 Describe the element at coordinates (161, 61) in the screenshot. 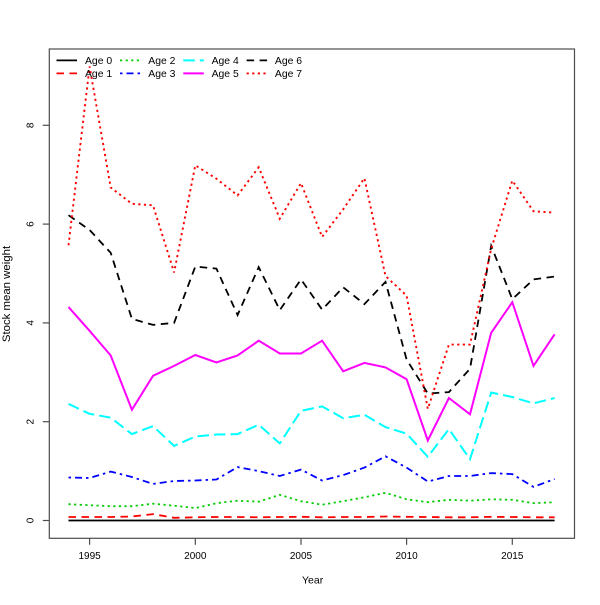

I see `svg-text: Age 2` at that location.